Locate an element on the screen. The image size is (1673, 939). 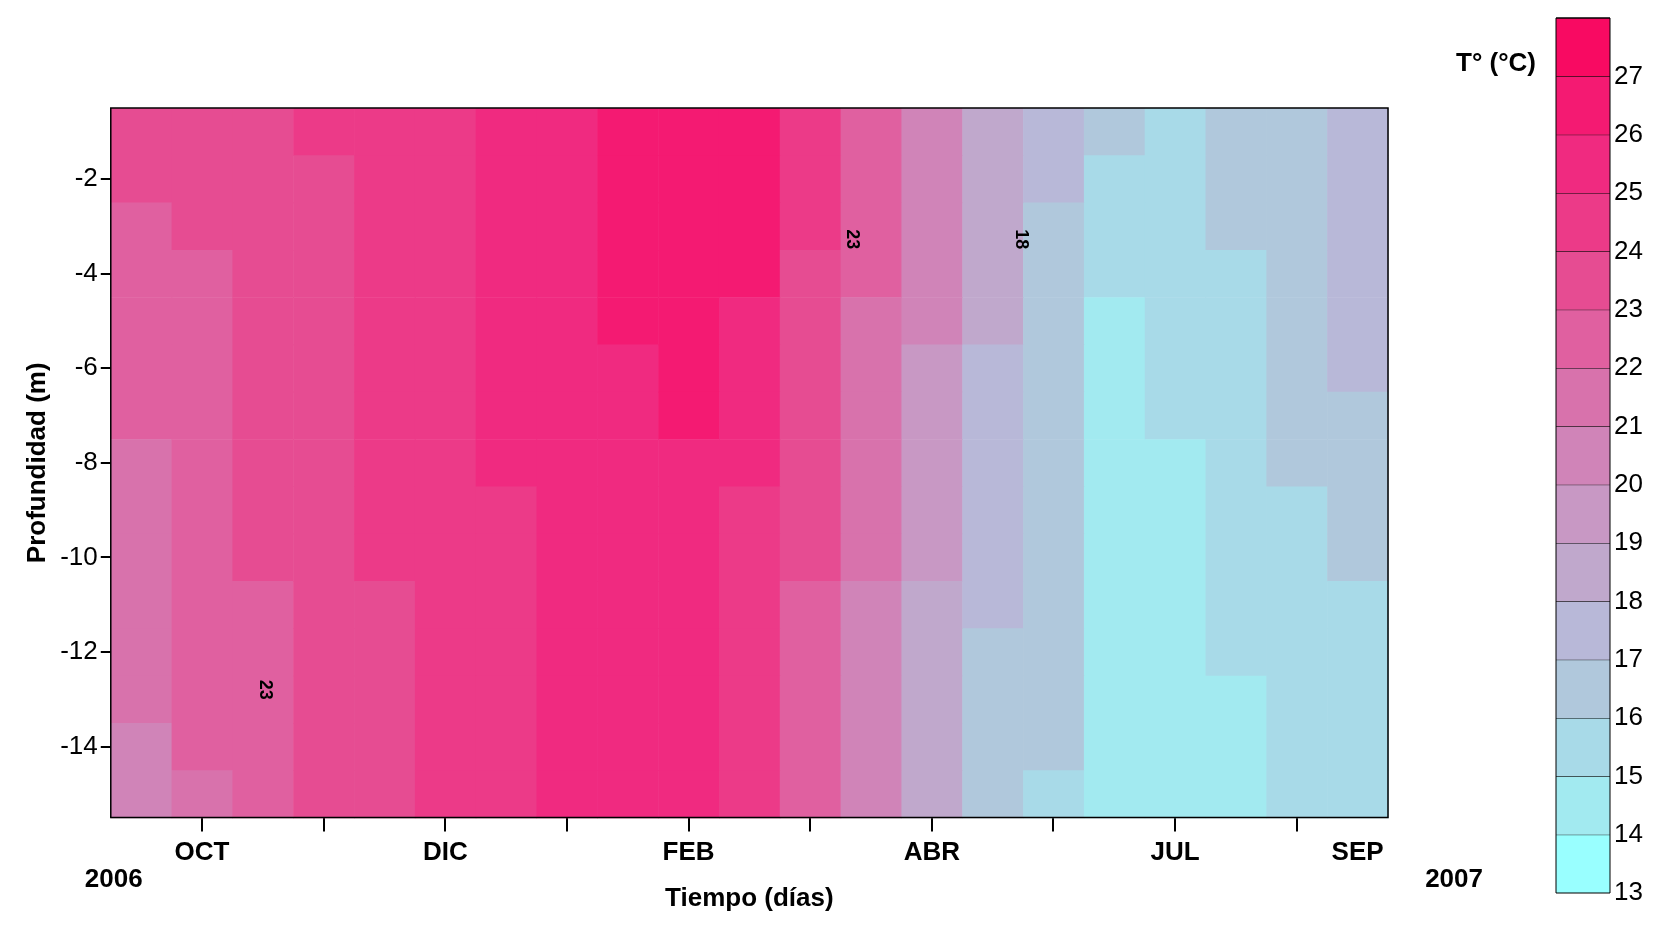
text: 2007 is located at coordinates (1454, 877).